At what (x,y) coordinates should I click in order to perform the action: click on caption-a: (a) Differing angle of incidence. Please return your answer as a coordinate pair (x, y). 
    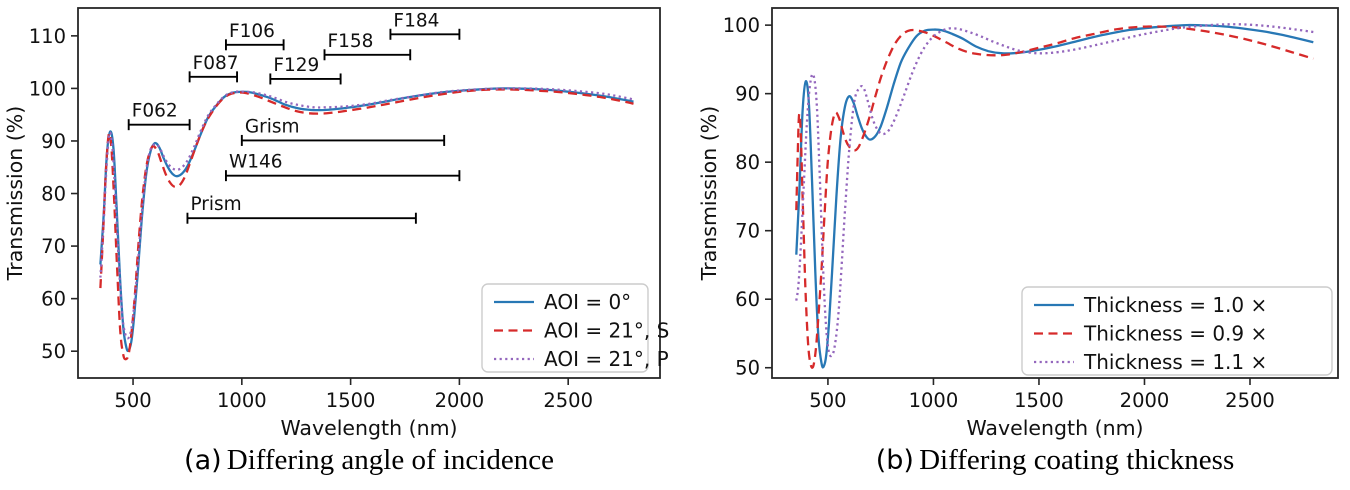
    Looking at the image, I should click on (369, 460).